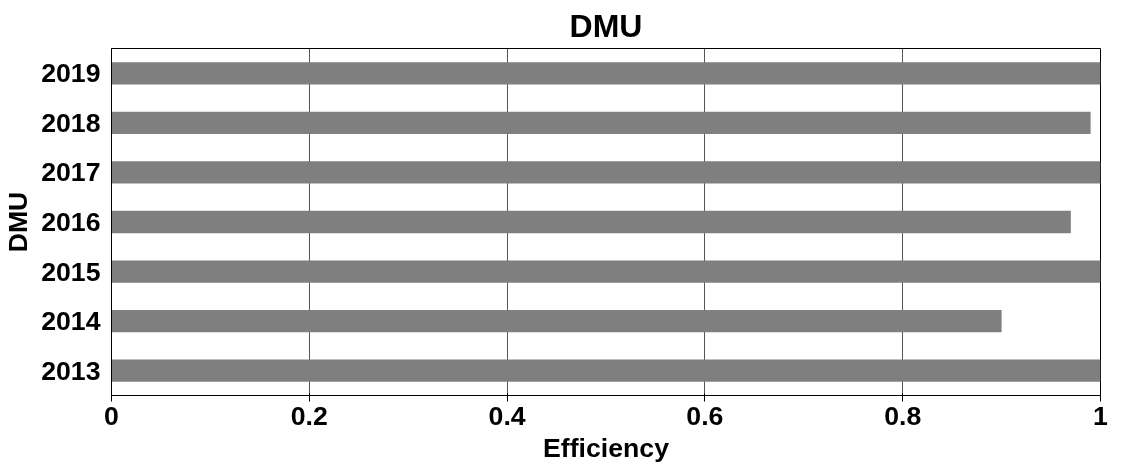  I want to click on y-tick-label: 2018, so click(71, 122).